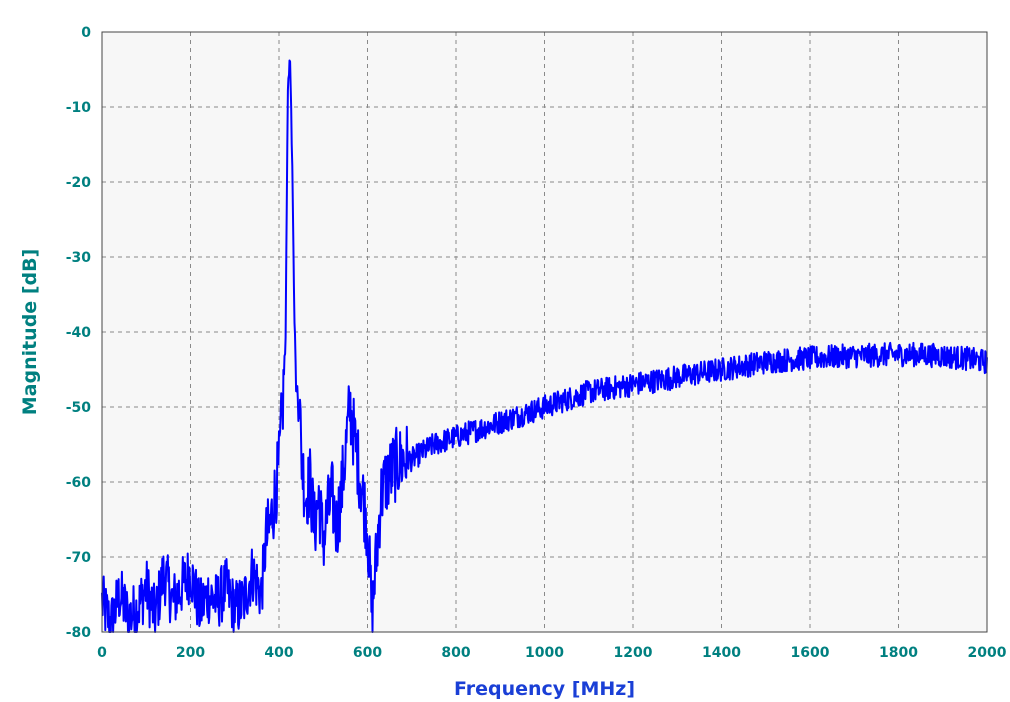 The width and height of the screenshot is (1010, 702). I want to click on y-tick-label: -30, so click(79, 258).